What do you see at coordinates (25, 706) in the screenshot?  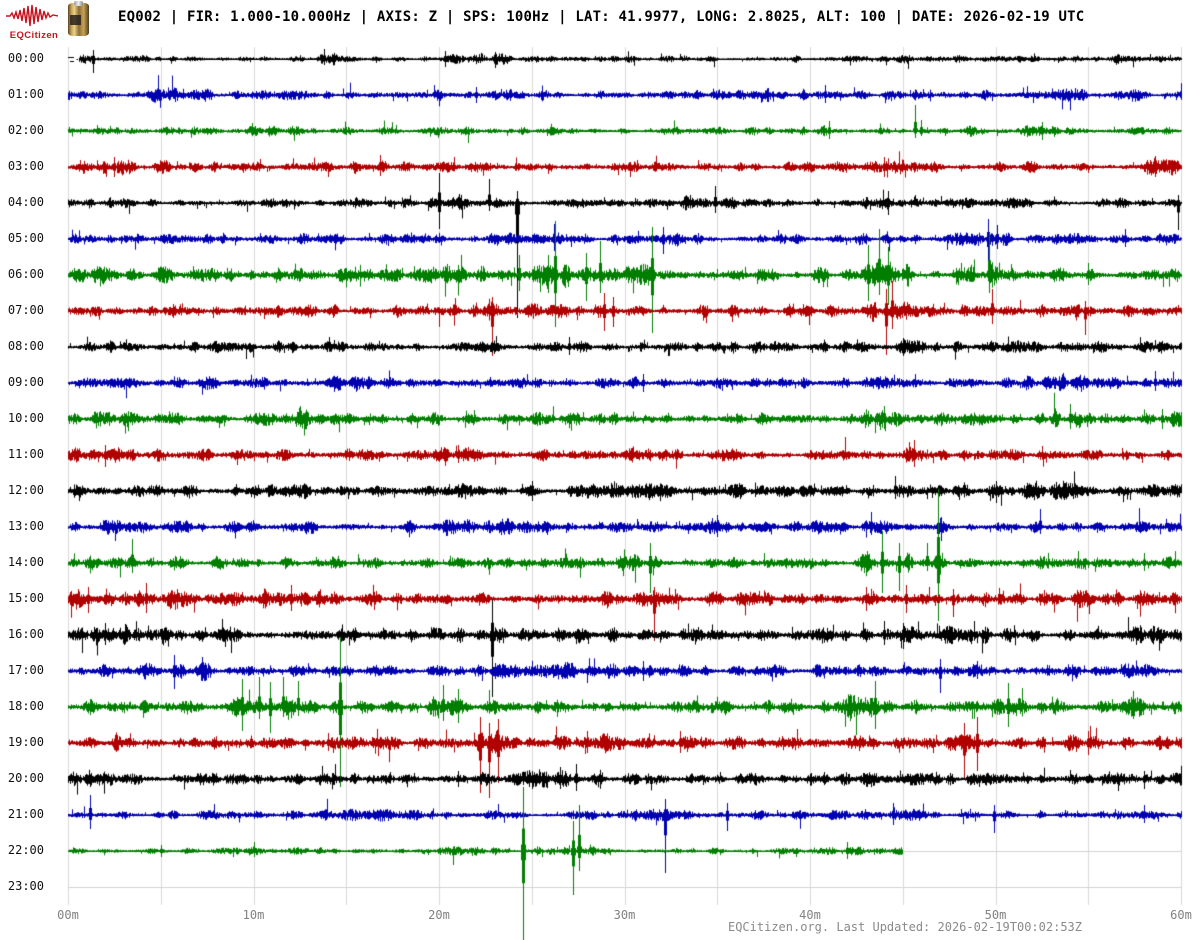 I see `y-axis-label: 18:00` at bounding box center [25, 706].